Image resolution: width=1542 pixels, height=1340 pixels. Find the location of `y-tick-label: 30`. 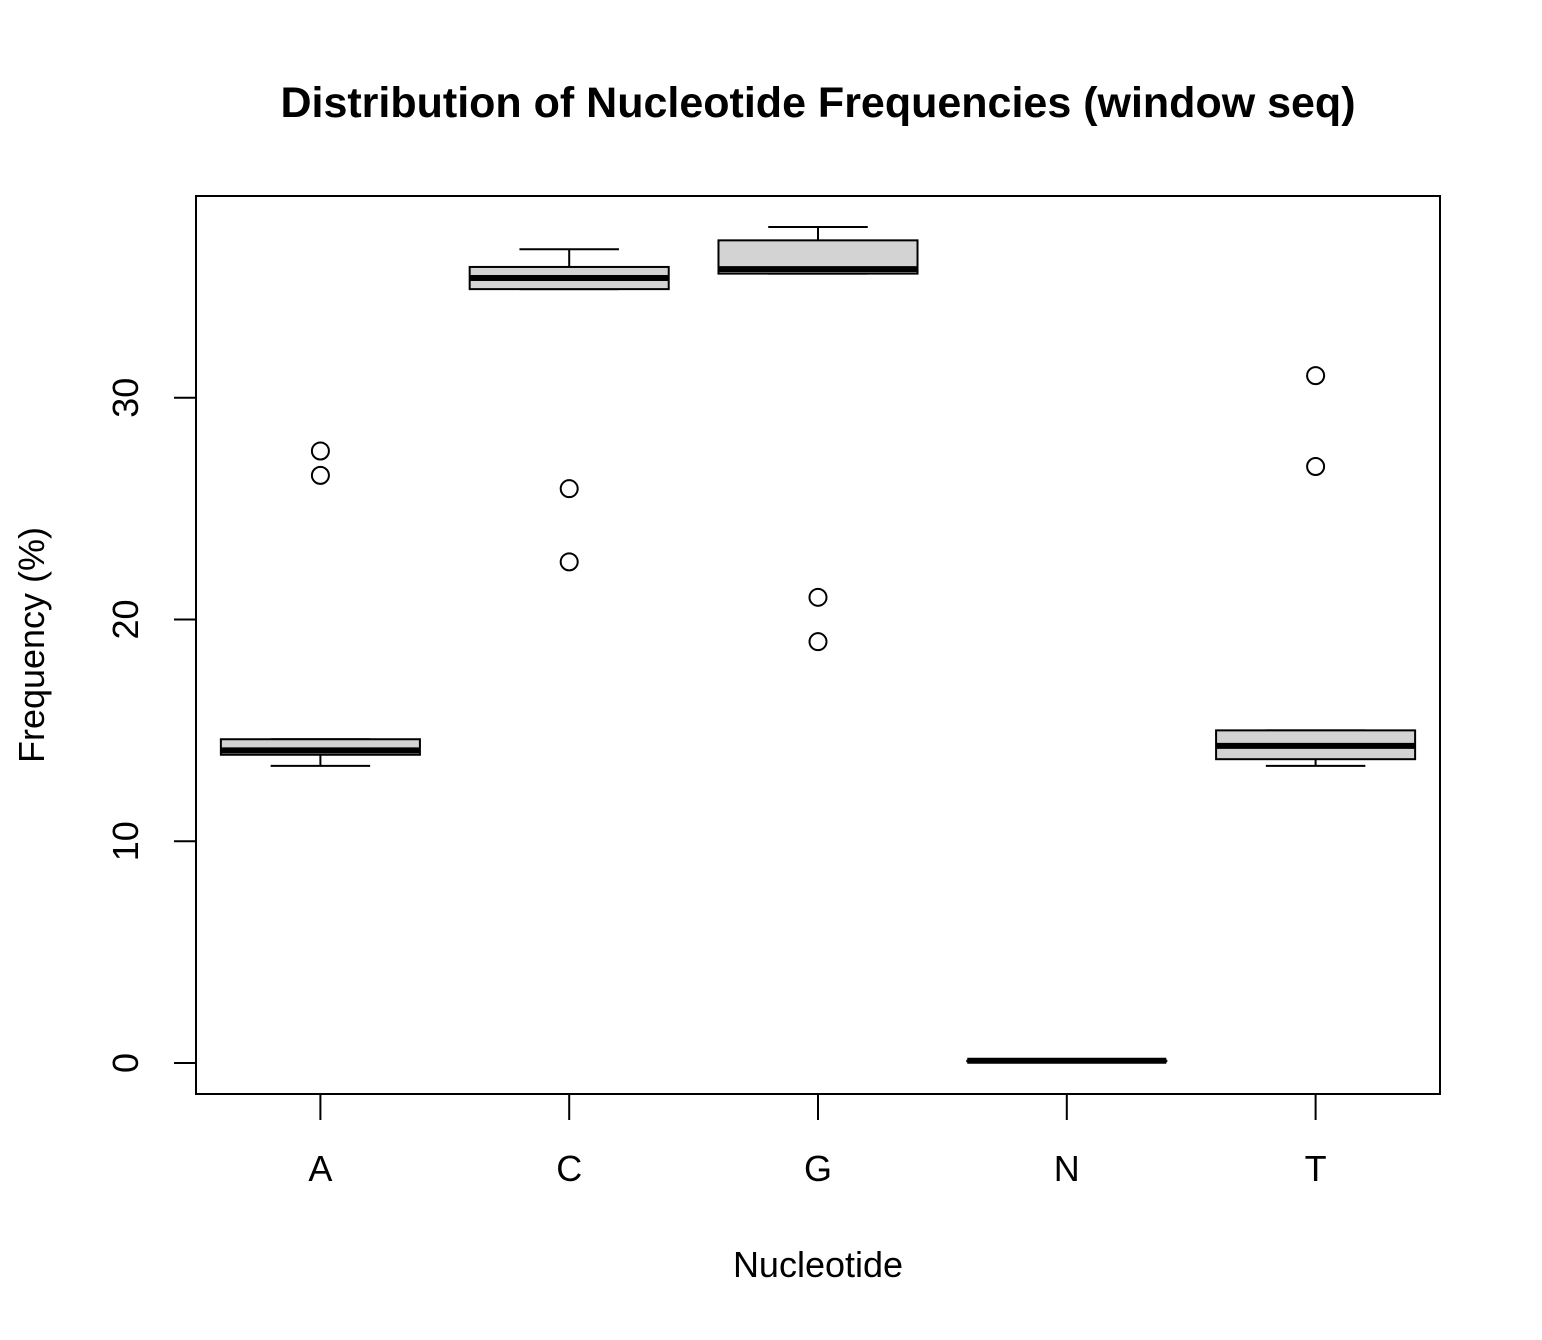

y-tick-label: 30 is located at coordinates (125, 398).